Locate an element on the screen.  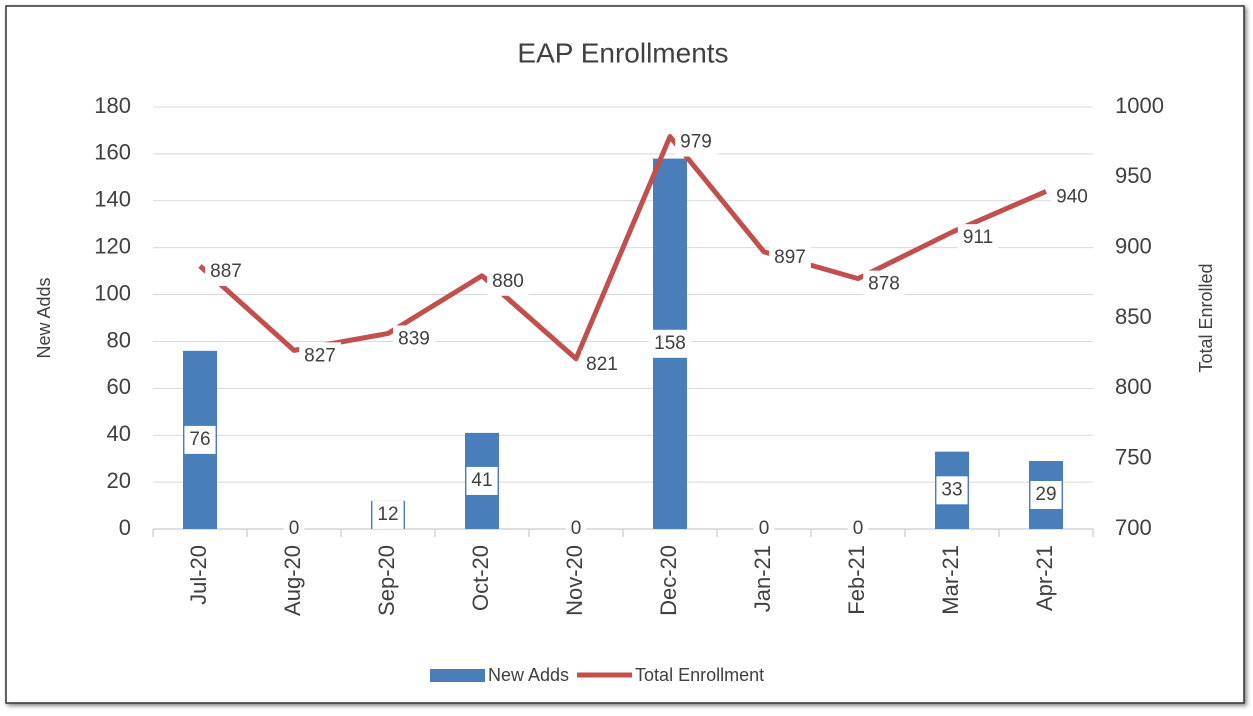
x-tick-label: Dec-20 is located at coordinates (668, 580).